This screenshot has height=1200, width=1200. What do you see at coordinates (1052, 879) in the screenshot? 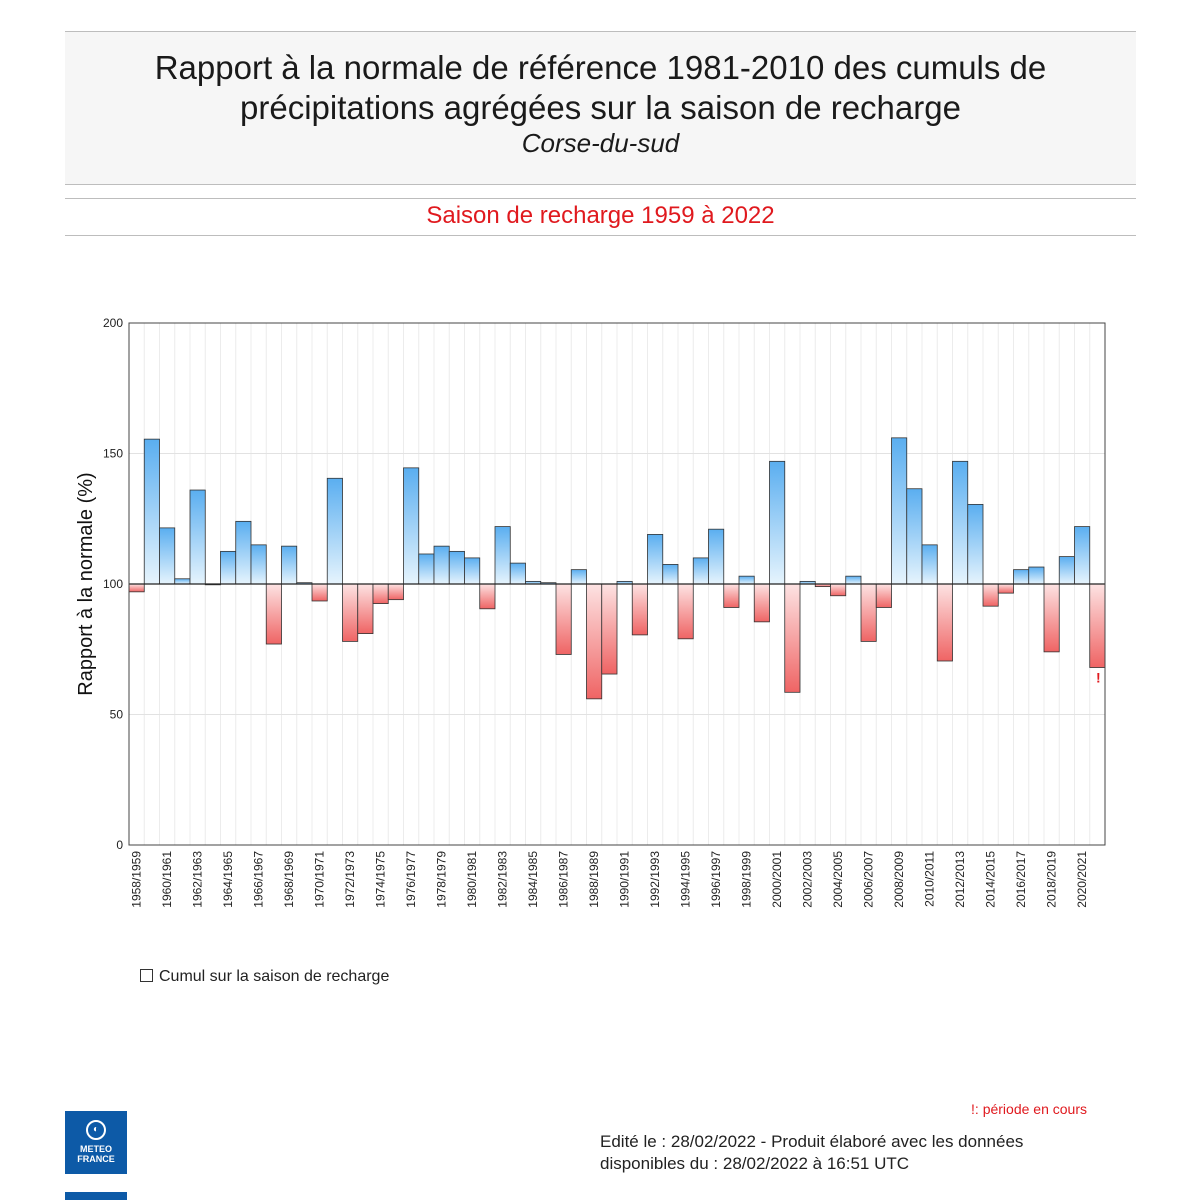
I see `x-tick-label: 2018/2019` at bounding box center [1052, 879].